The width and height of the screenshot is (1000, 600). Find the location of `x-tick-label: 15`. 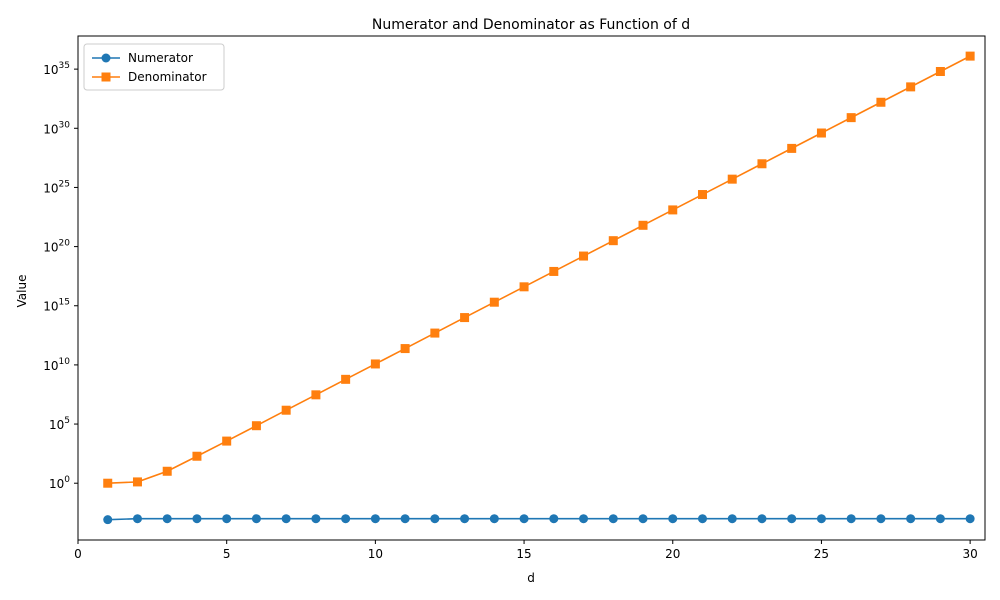

x-tick-label: 15 is located at coordinates (523, 554).